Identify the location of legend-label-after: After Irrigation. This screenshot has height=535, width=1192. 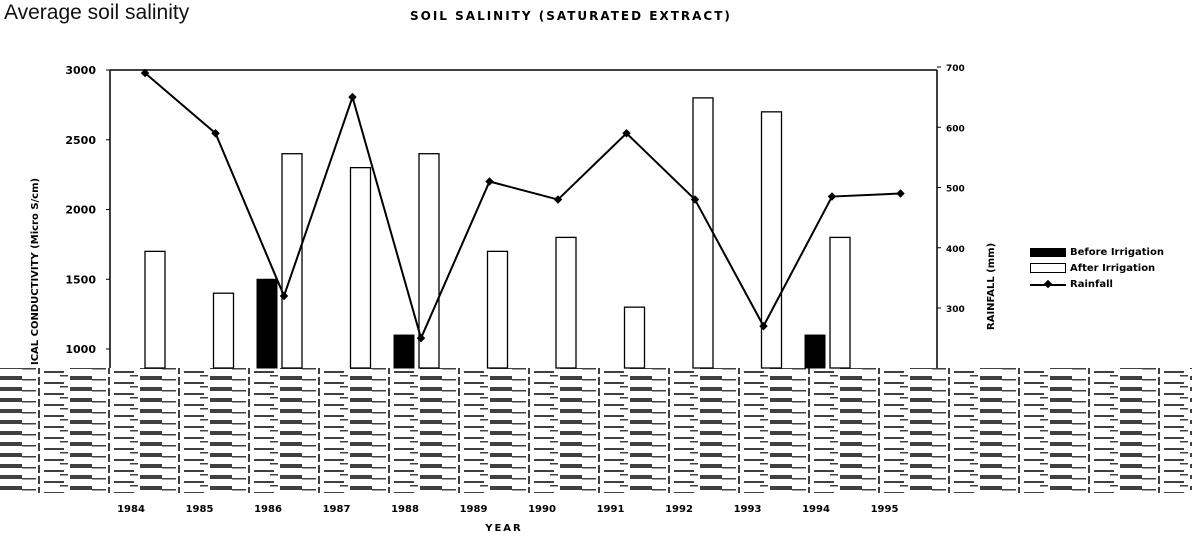
(1113, 268).